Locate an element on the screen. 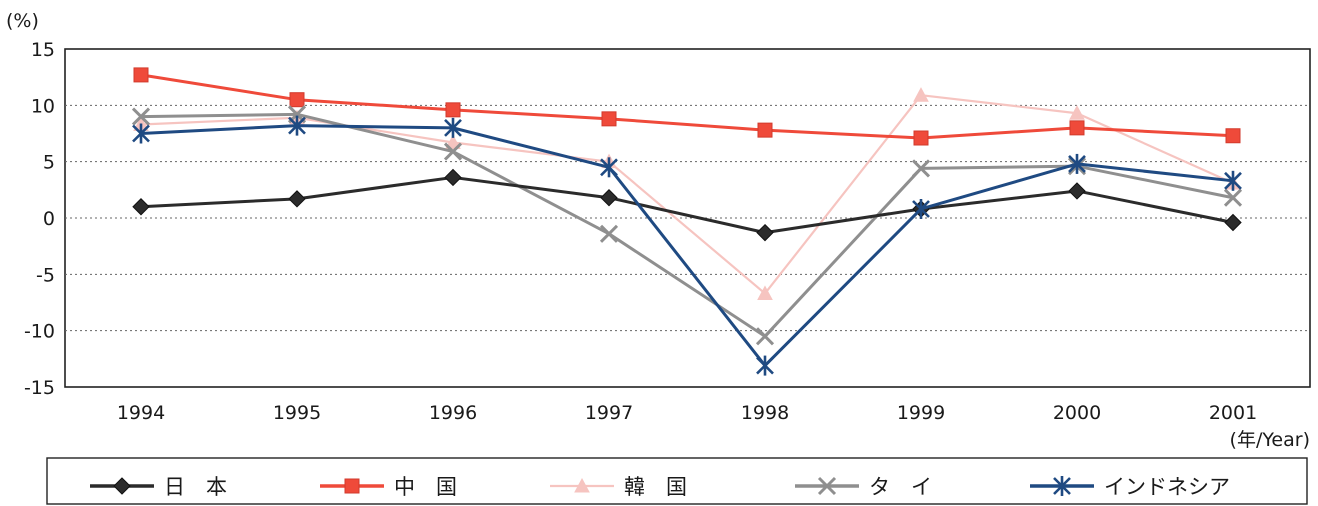 Image resolution: width=1318 pixels, height=506 pixels. legend-entry: 韓 国 is located at coordinates (618, 487).